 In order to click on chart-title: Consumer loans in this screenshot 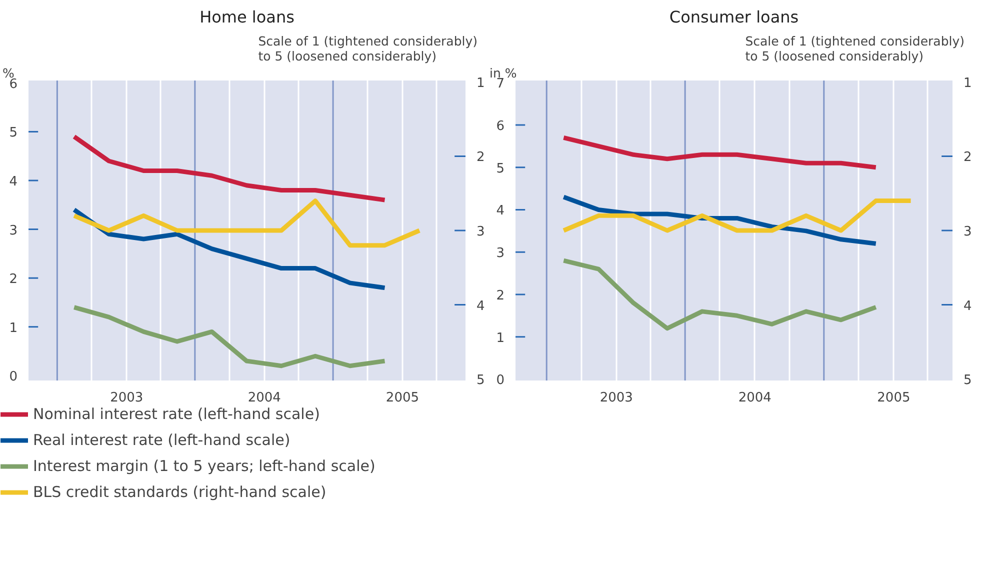, I will do `click(734, 17)`.